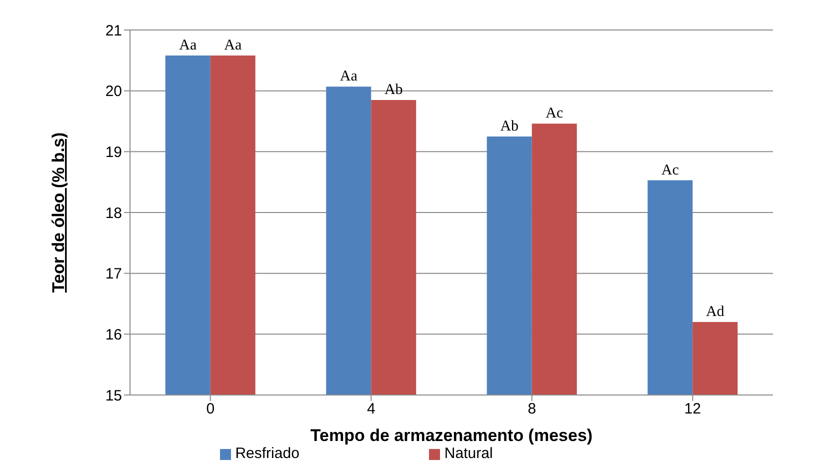 This screenshot has width=831, height=472. I want to click on data-label: Ad, so click(715, 312).